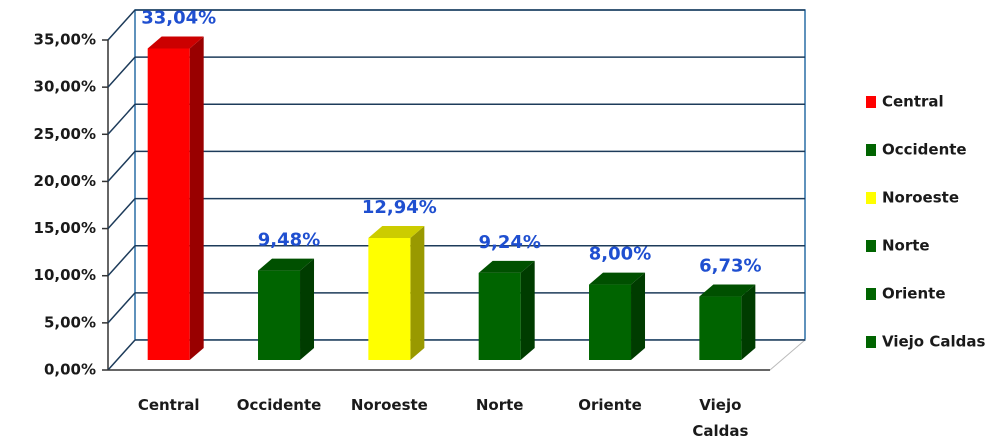  Describe the element at coordinates (913, 102) in the screenshot. I see `legend-label: Central` at that location.